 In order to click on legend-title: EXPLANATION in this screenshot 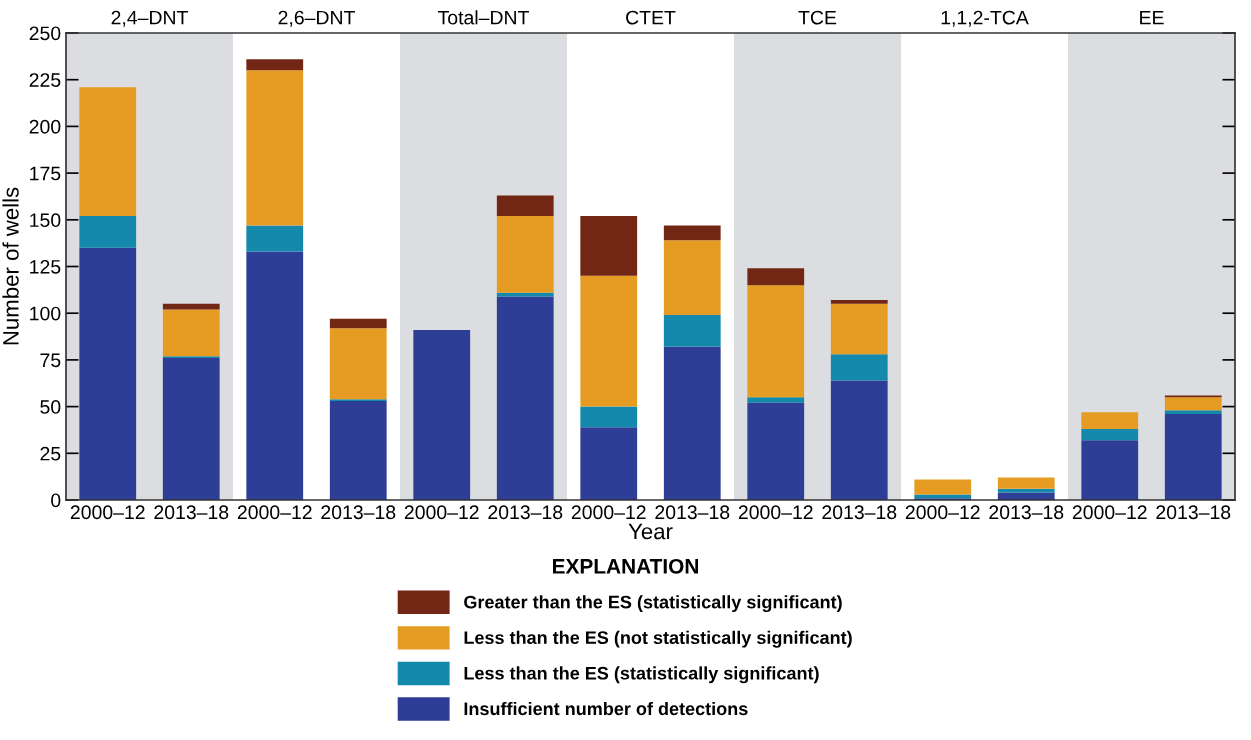, I will do `click(625, 566)`.